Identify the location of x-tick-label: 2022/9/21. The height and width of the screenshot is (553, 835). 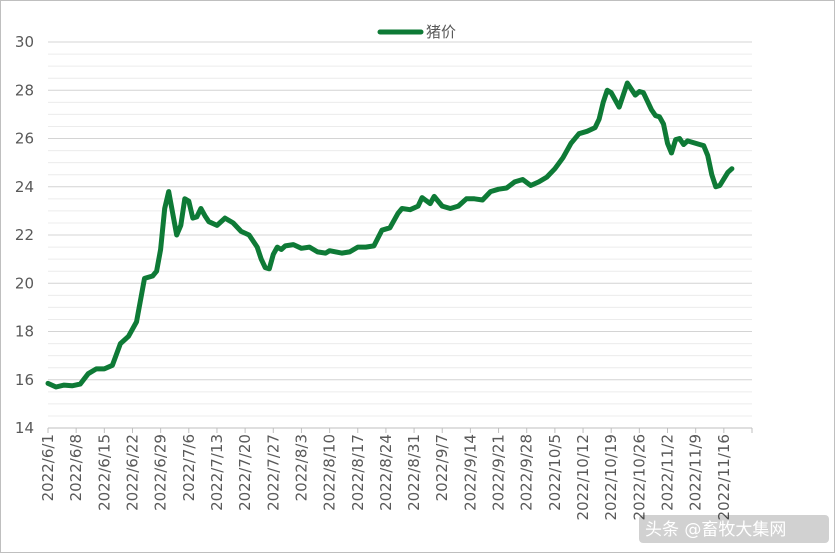
(499, 472).